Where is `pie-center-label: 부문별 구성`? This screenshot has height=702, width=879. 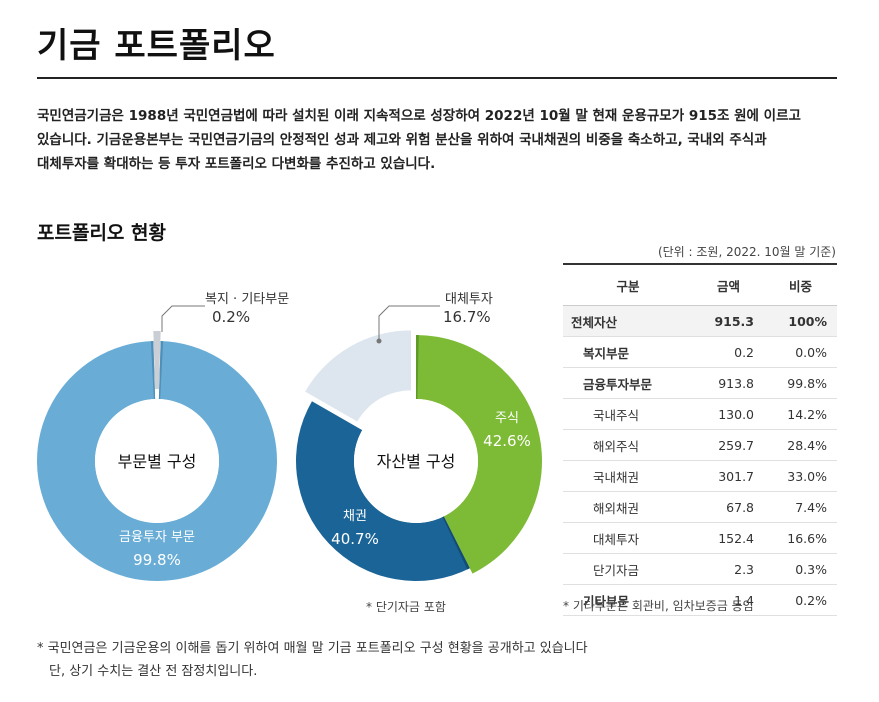
pie-center-label: 부문별 구성 is located at coordinates (157, 461).